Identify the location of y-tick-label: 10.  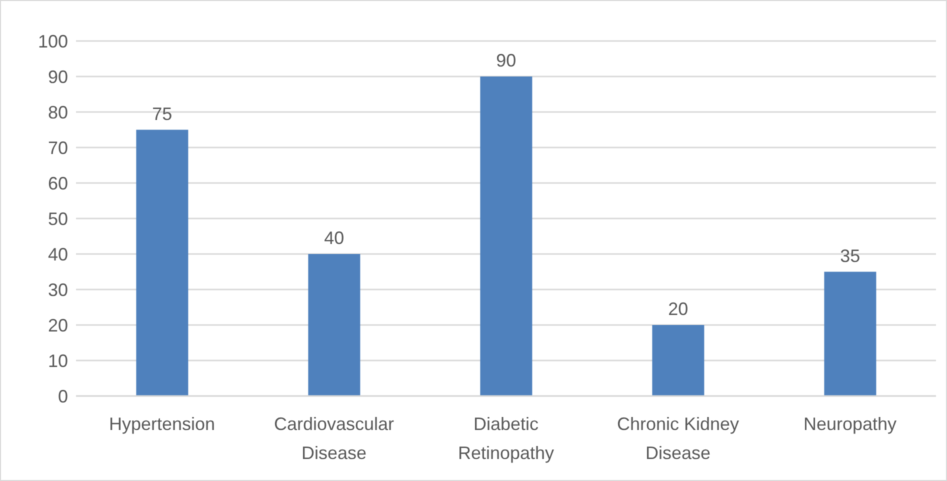
(58, 360).